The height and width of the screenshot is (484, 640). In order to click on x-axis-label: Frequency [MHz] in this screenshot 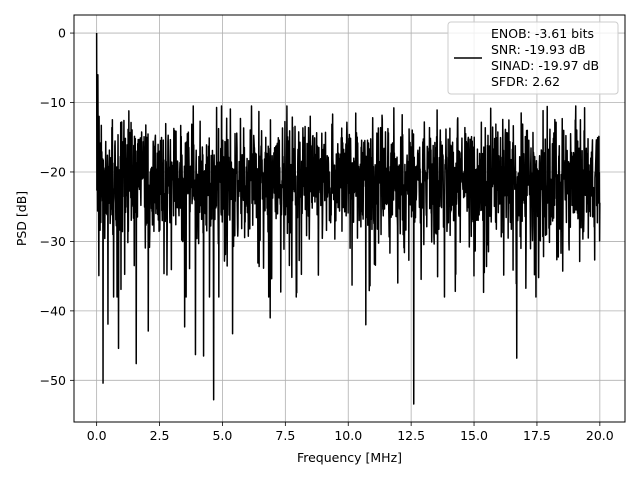, I will do `click(349, 457)`.